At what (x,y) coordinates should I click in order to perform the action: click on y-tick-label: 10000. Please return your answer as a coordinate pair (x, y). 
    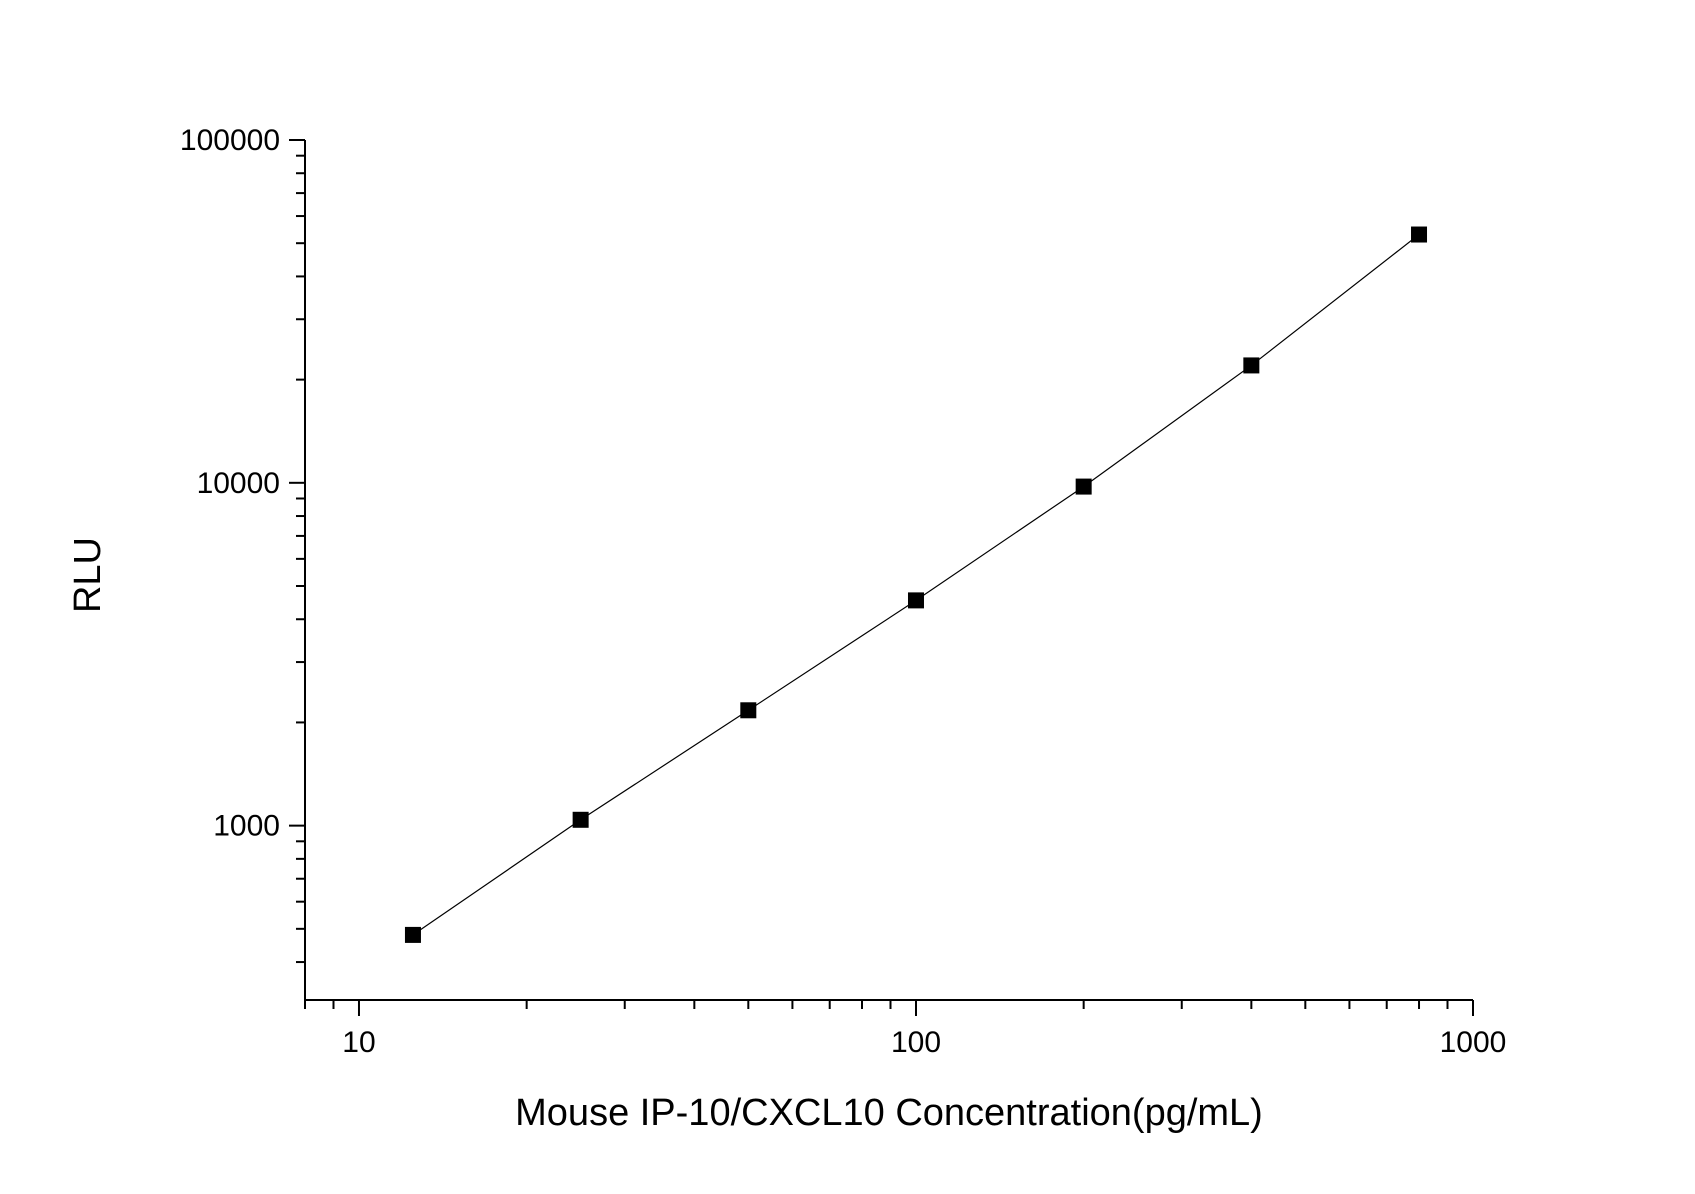
    Looking at the image, I should click on (238, 483).